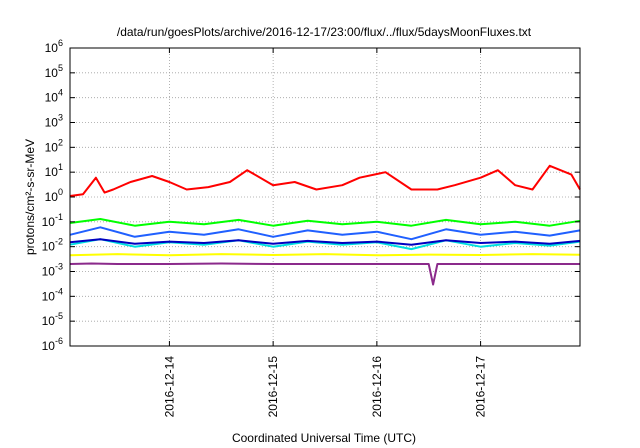 The height and width of the screenshot is (448, 640). I want to click on y-tick-label: 10⁴, so click(54, 96).